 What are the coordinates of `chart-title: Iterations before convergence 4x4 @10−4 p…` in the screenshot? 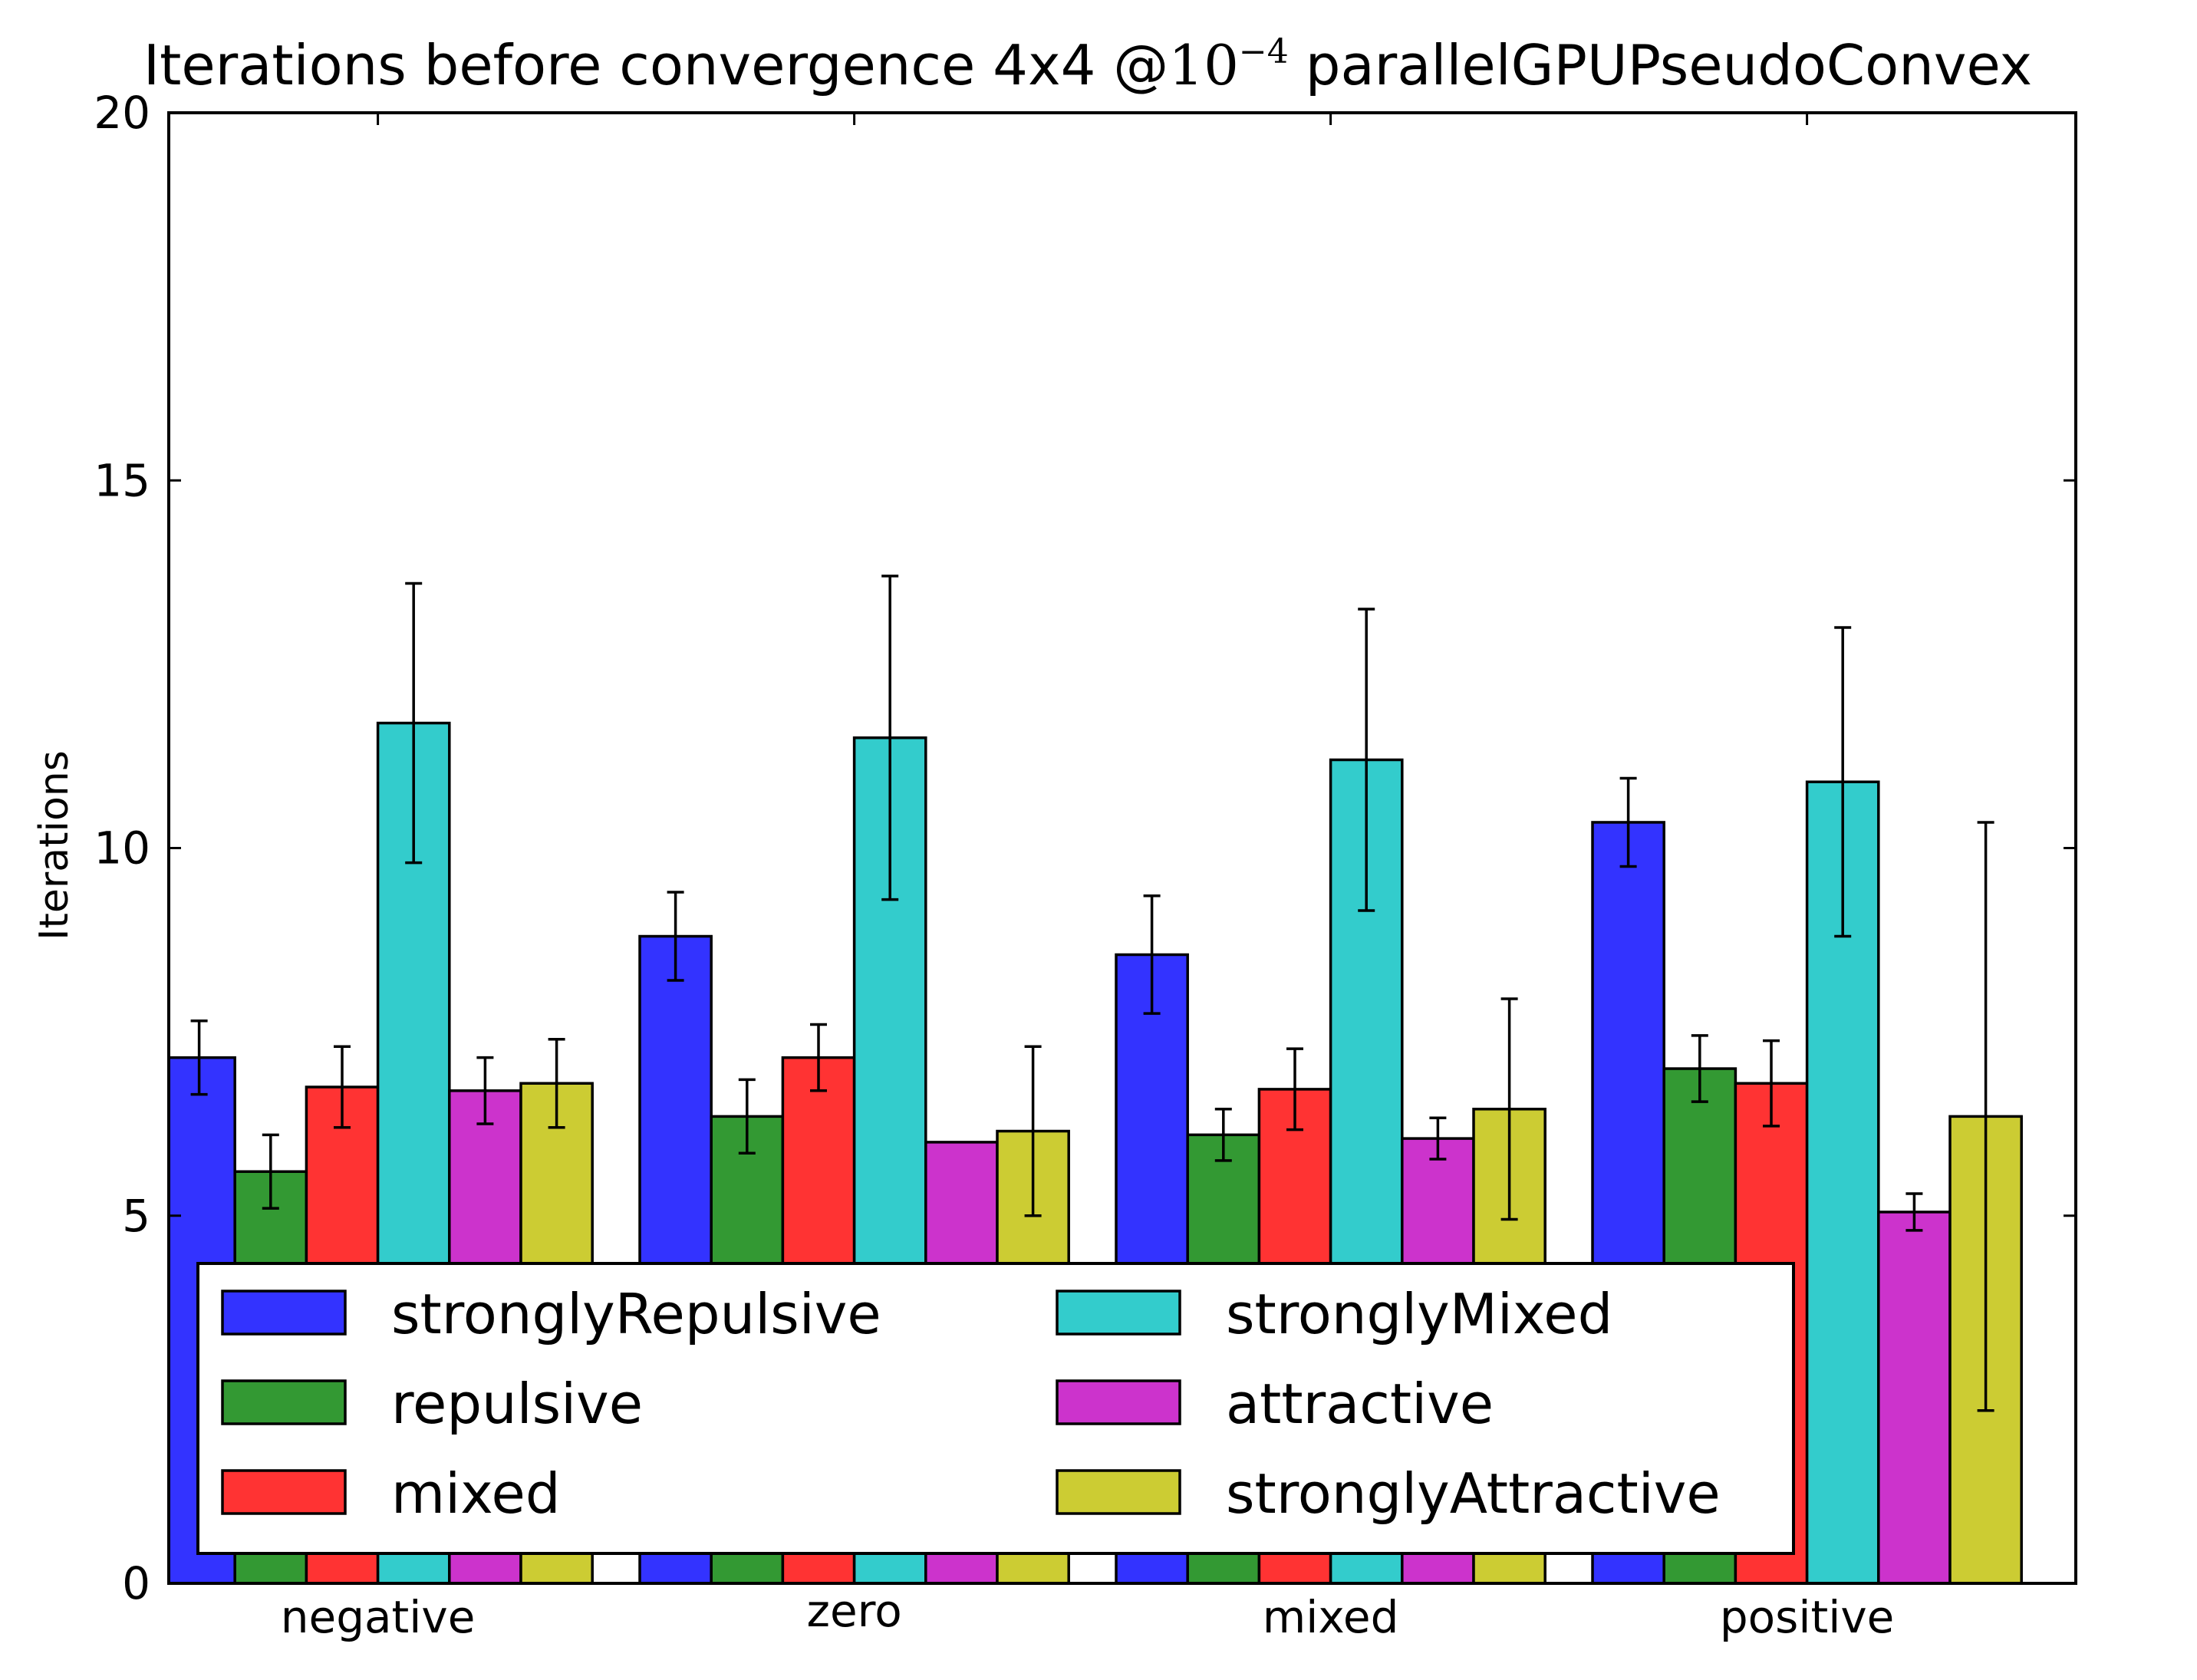 It's located at (1087, 64).